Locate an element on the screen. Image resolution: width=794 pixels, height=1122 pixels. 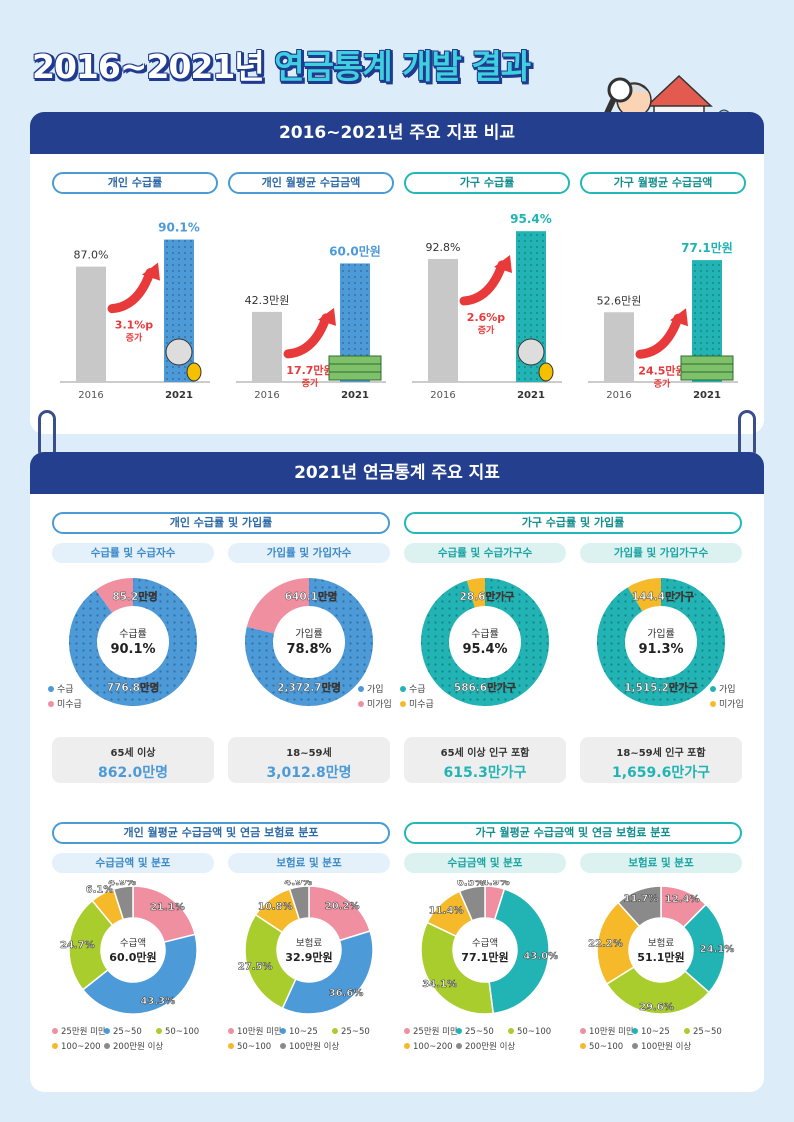
legend-label: 10만원 미만 is located at coordinates (259, 1032).